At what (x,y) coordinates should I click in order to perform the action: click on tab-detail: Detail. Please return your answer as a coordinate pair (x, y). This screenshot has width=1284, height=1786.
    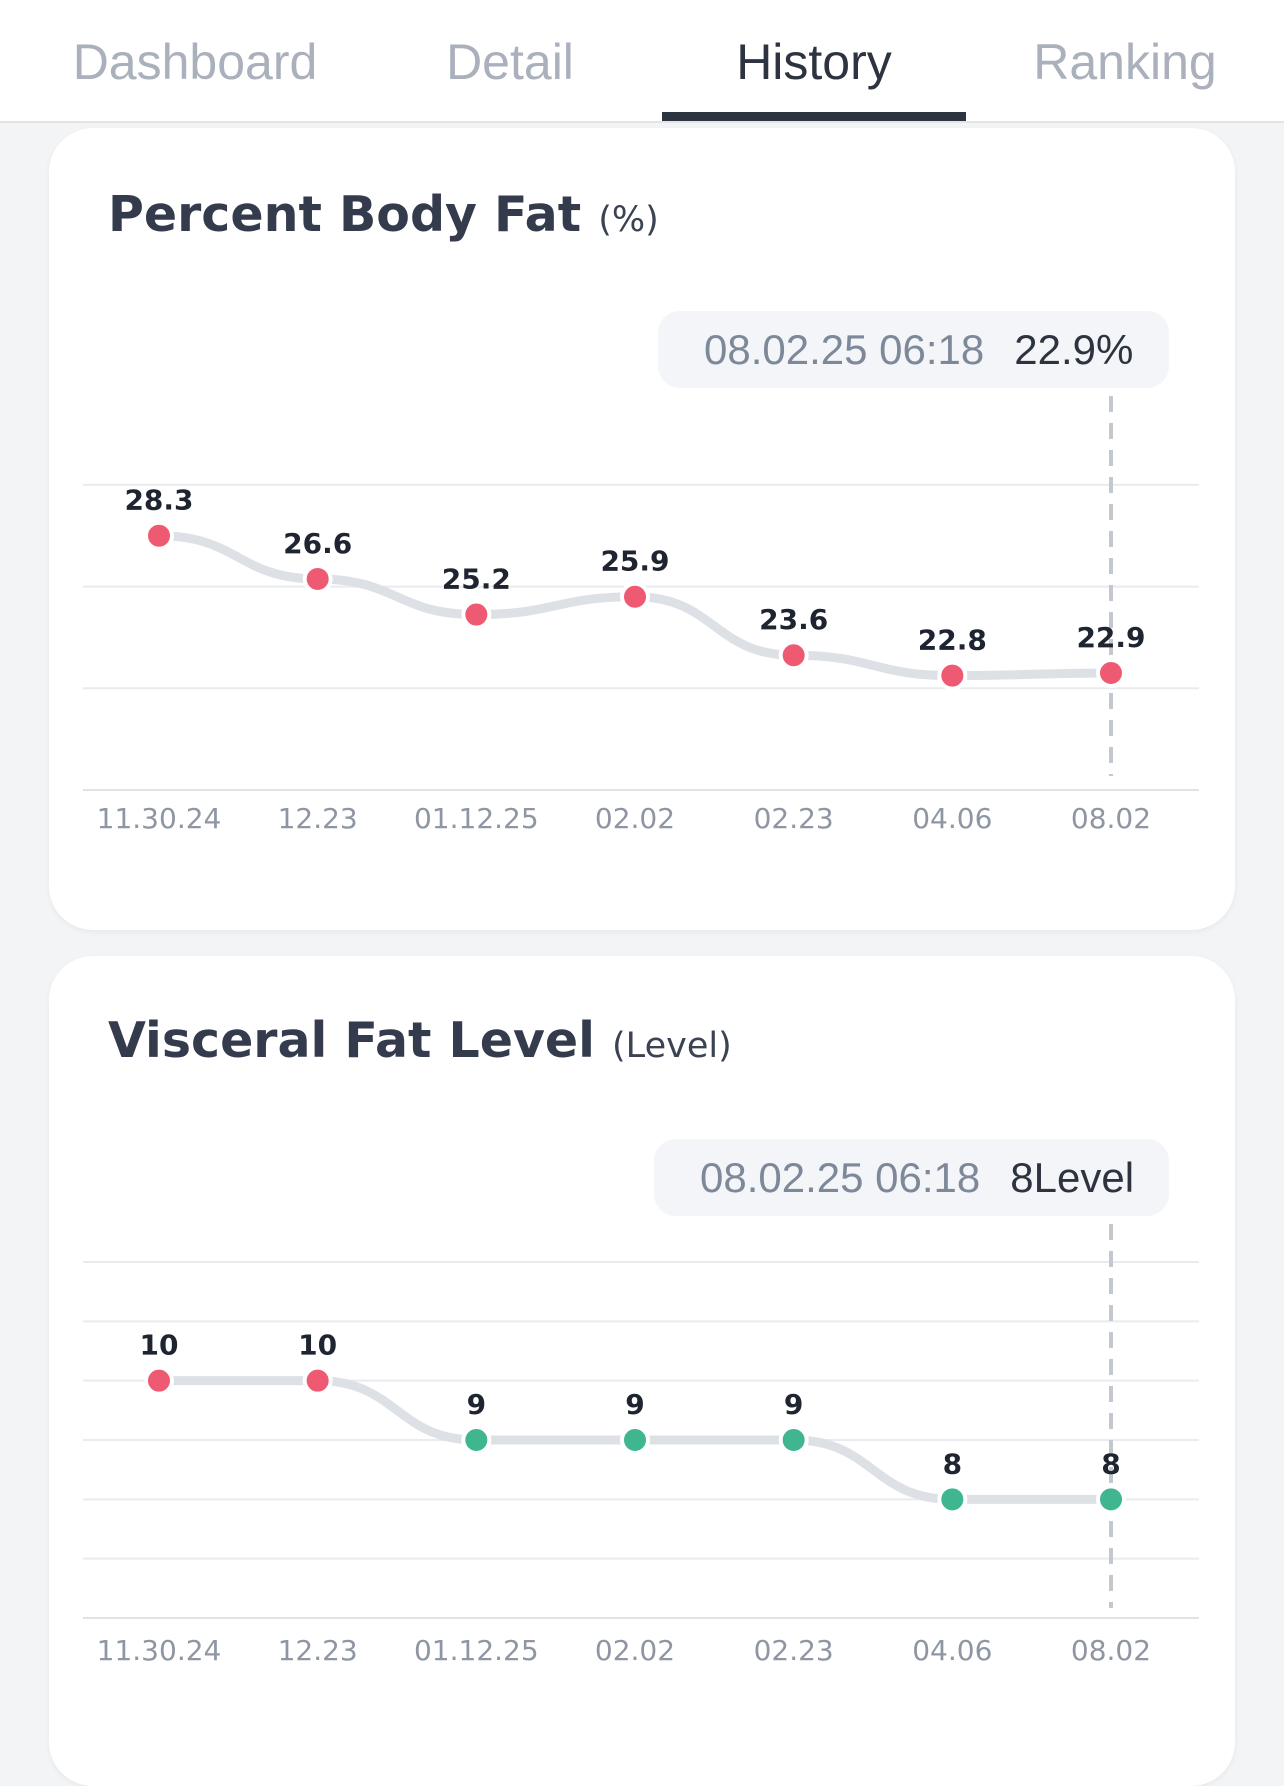
    Looking at the image, I should click on (510, 61).